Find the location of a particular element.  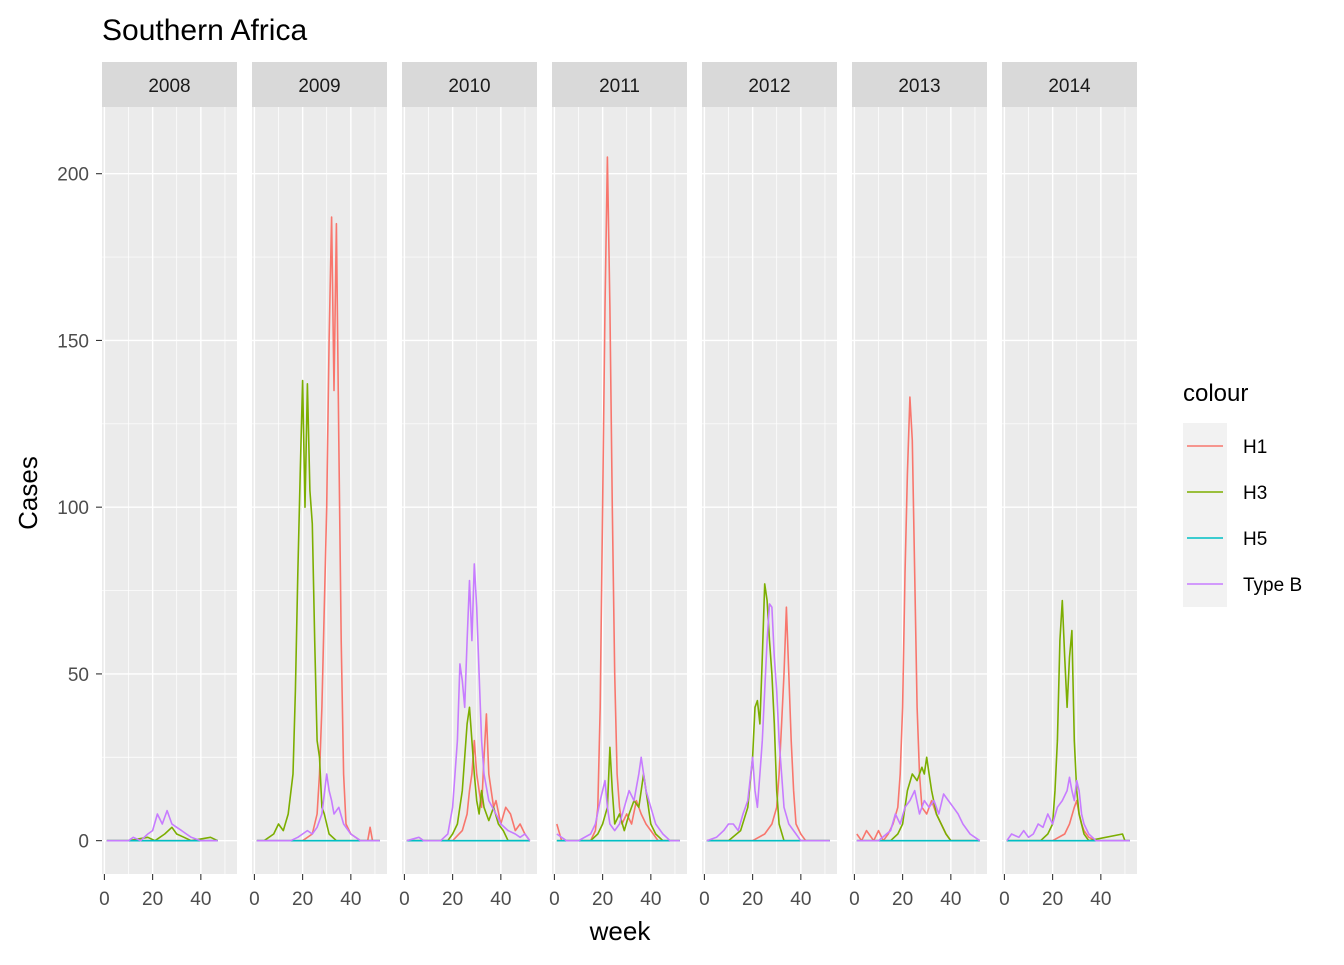

facet-panel-2012: 2012 0 20 40 is located at coordinates (768, 486).